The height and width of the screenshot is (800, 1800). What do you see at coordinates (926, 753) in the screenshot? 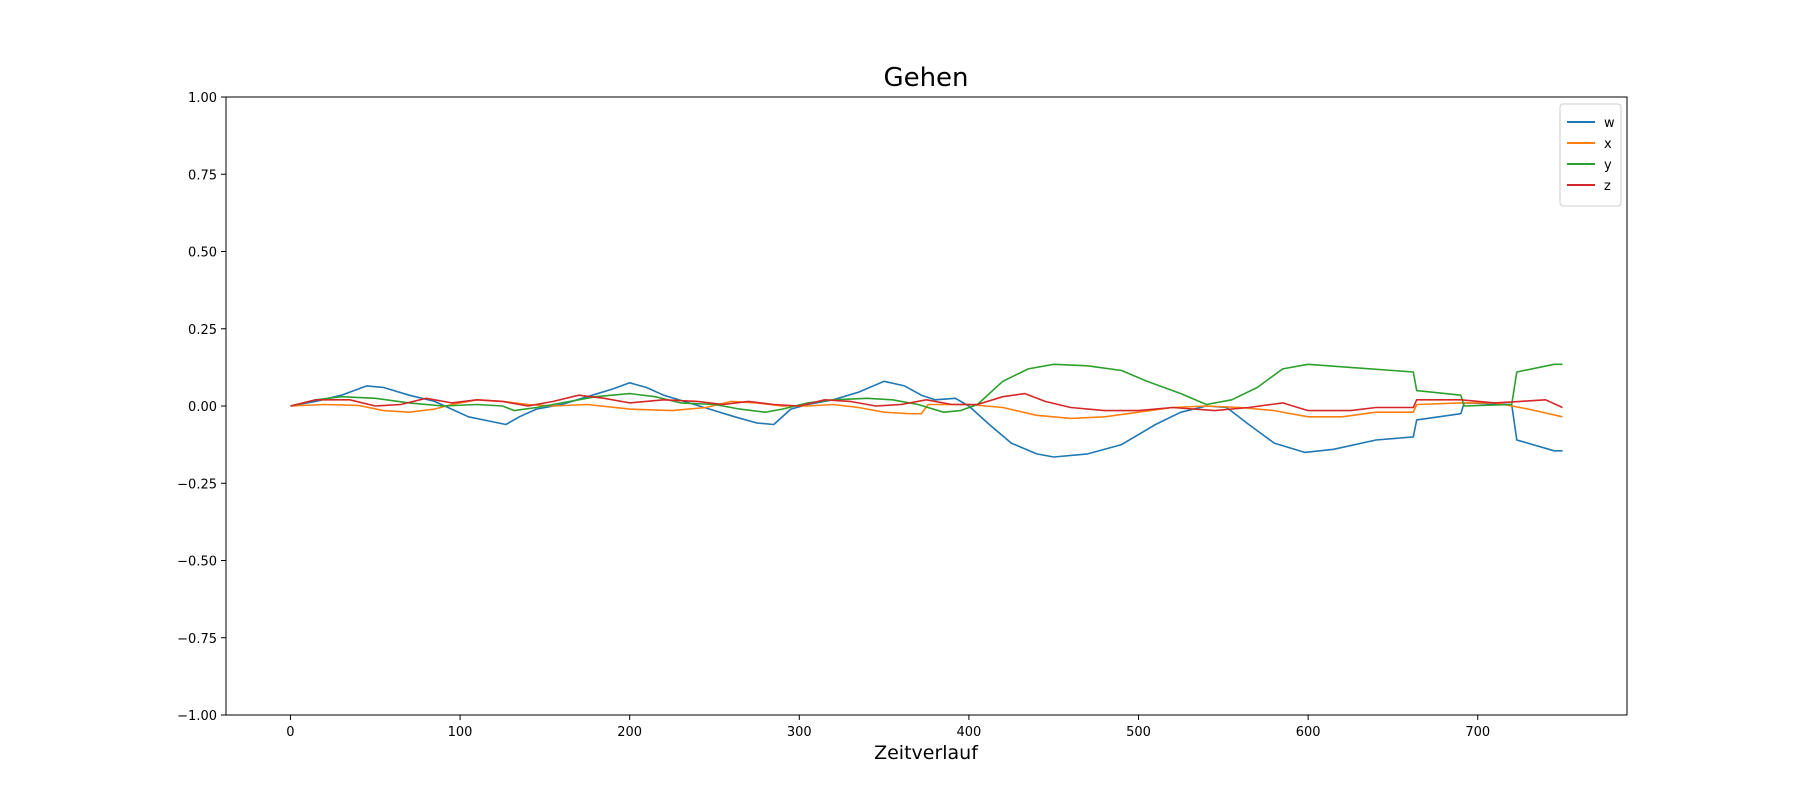
I see `x-axis-label: Zeitverlauf` at bounding box center [926, 753].